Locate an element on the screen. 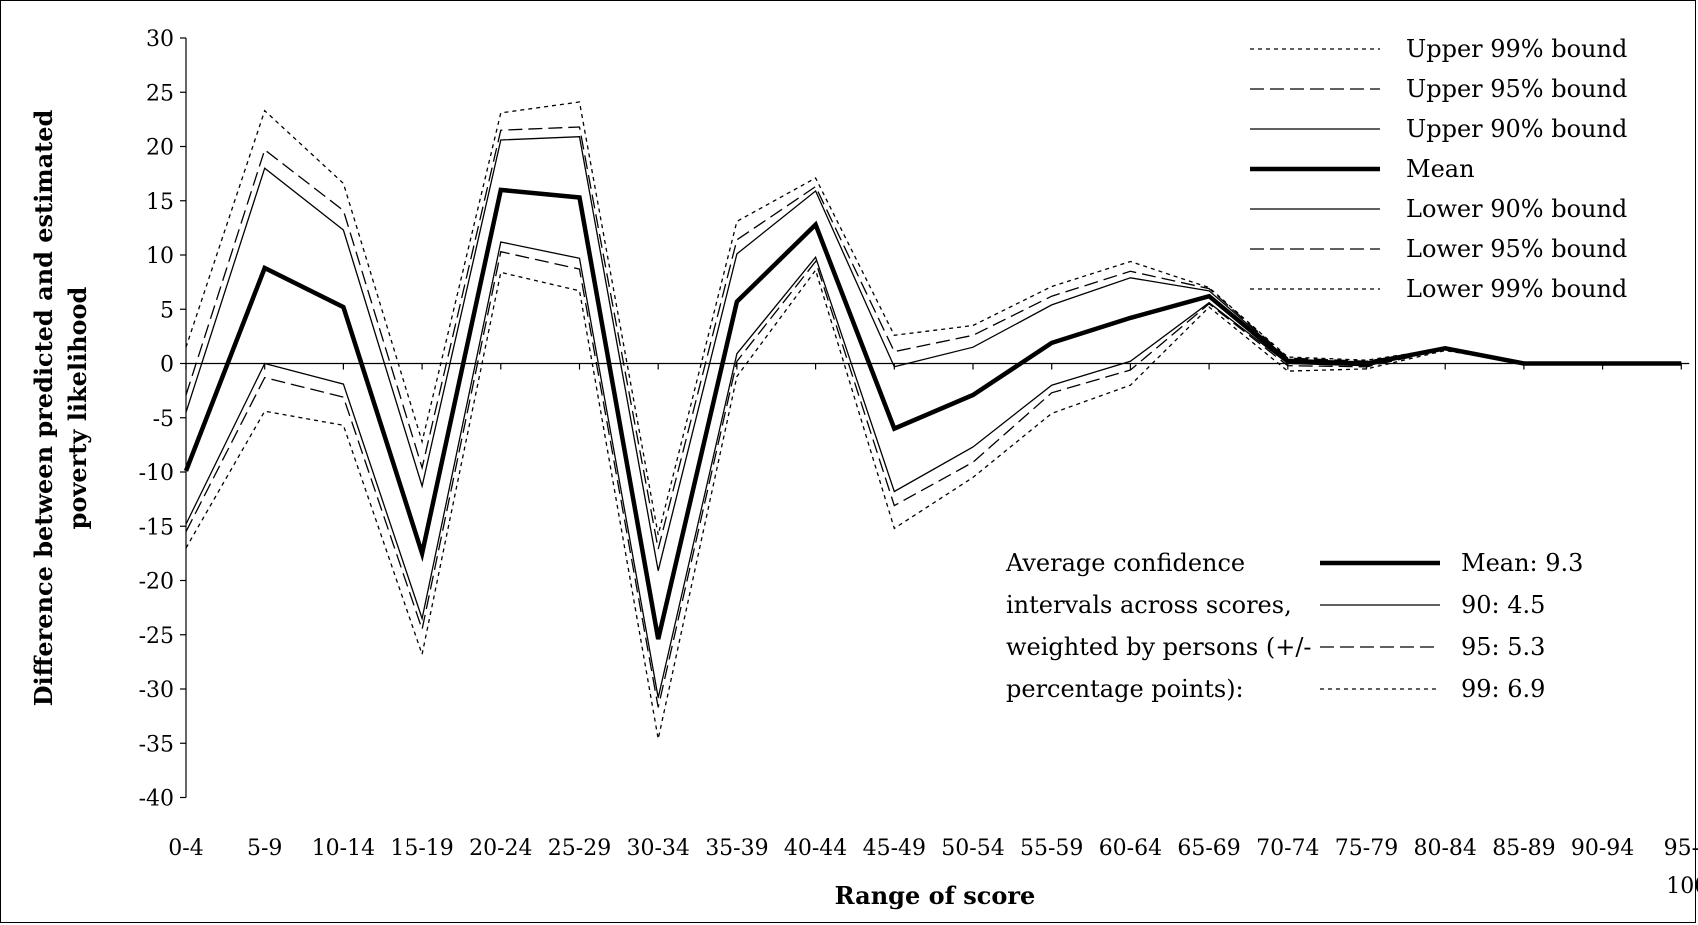 This screenshot has height=925, width=1698. x-tick-label-continuation: 100 is located at coordinates (1682, 886).